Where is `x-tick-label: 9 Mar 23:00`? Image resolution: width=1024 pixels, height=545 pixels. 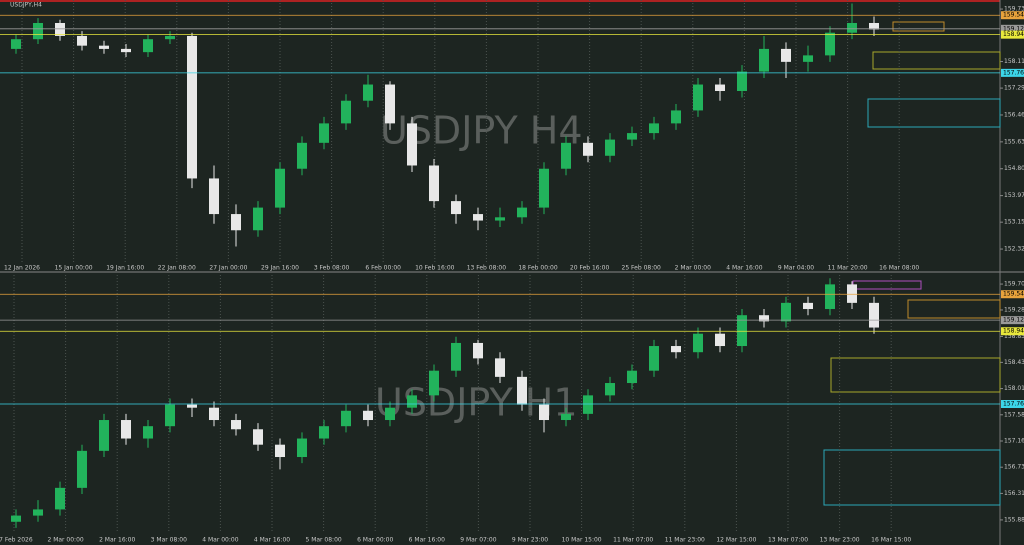 x-tick-label: 9 Mar 23:00 is located at coordinates (530, 540).